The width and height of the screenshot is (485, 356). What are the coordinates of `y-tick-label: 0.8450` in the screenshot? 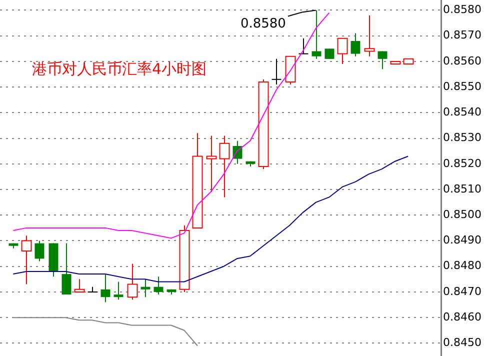 It's located at (462, 343).